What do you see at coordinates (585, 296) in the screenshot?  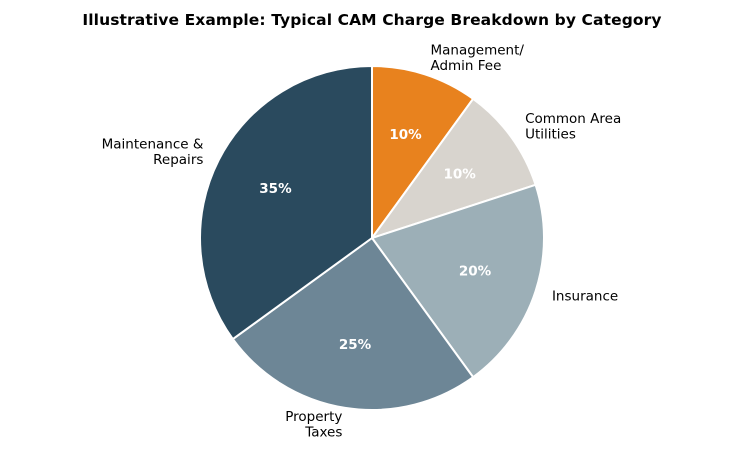 I see `slice-category-label: Insurance` at bounding box center [585, 296].